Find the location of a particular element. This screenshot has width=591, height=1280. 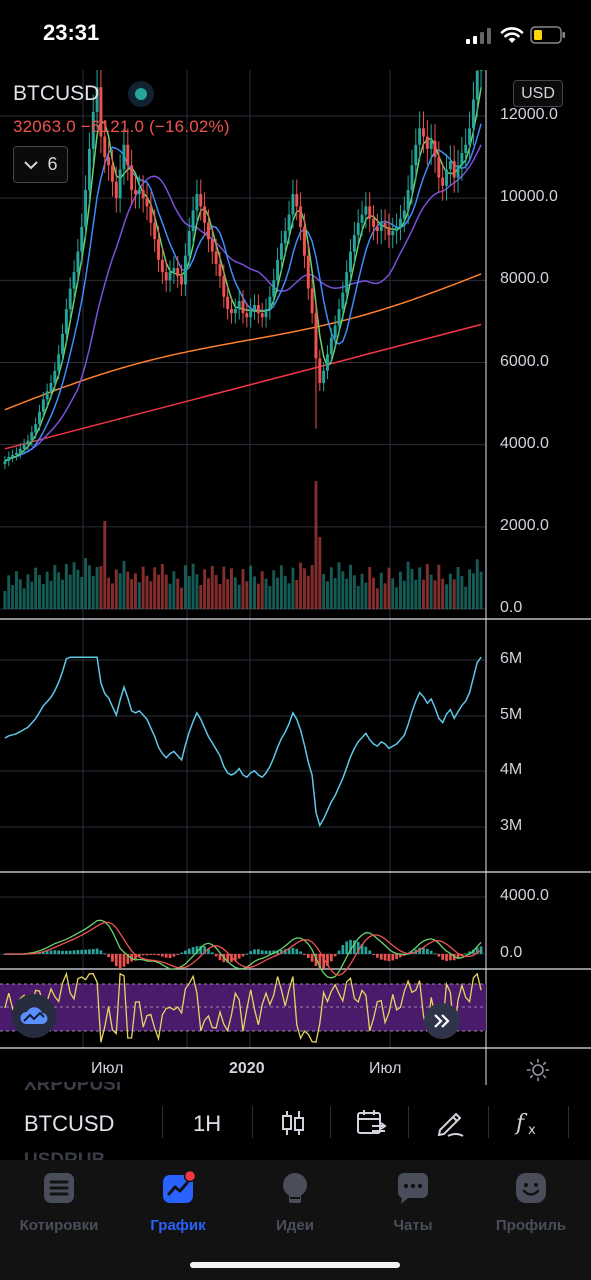

tab-chats: Чаты is located at coordinates (413, 1202).